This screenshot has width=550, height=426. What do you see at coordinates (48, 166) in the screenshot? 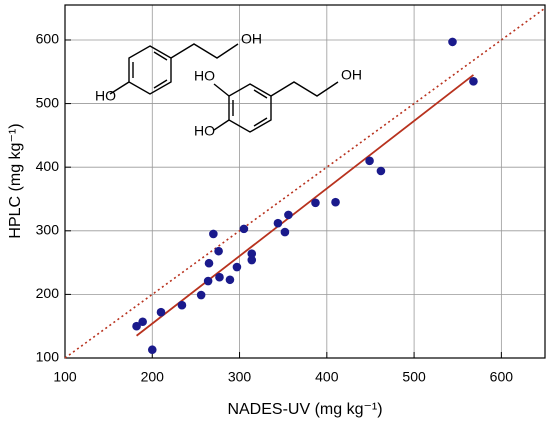
I see `y-tick-label: 400` at bounding box center [48, 166].